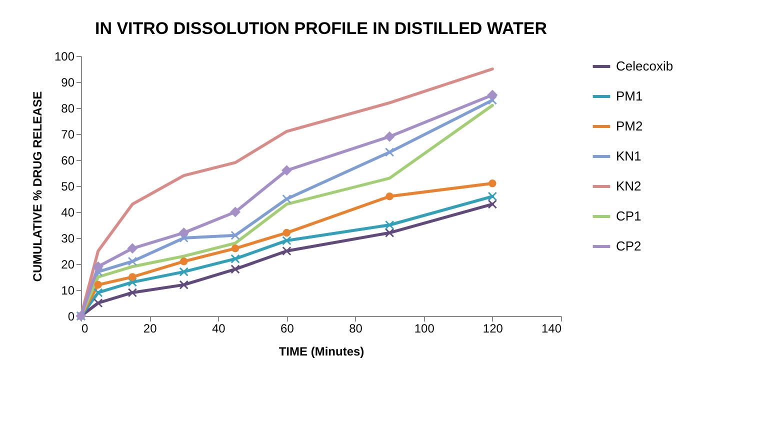 The image size is (764, 446). I want to click on y-axis-title: CUMULATIVE % DRUG RELEASE, so click(37, 186).